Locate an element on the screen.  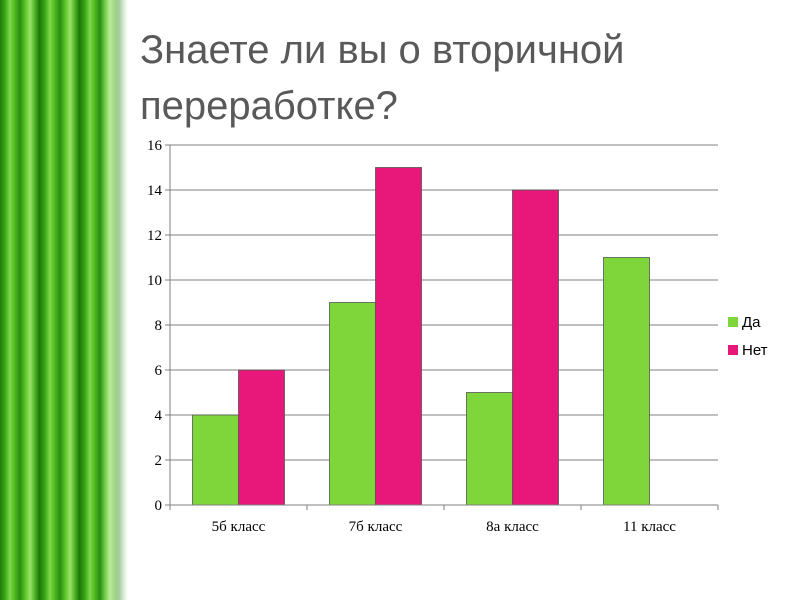
y-tick-label: 8 is located at coordinates (159, 326).